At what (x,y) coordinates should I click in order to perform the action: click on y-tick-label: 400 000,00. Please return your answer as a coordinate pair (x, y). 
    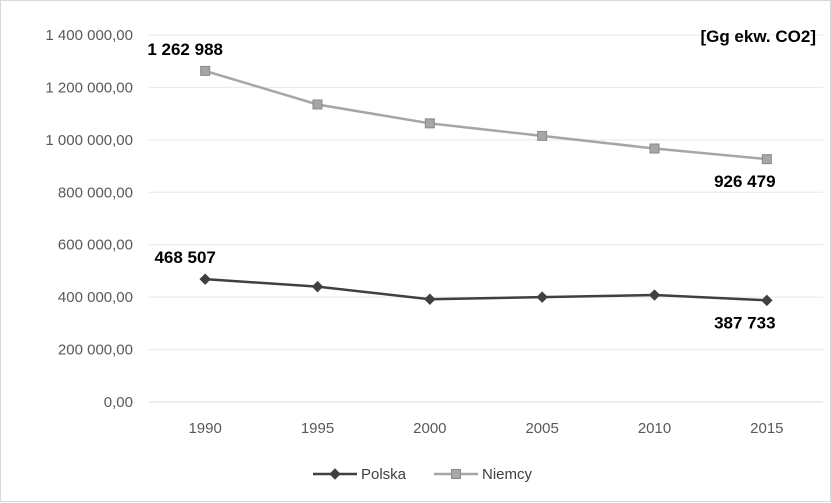
    Looking at the image, I should click on (95, 297).